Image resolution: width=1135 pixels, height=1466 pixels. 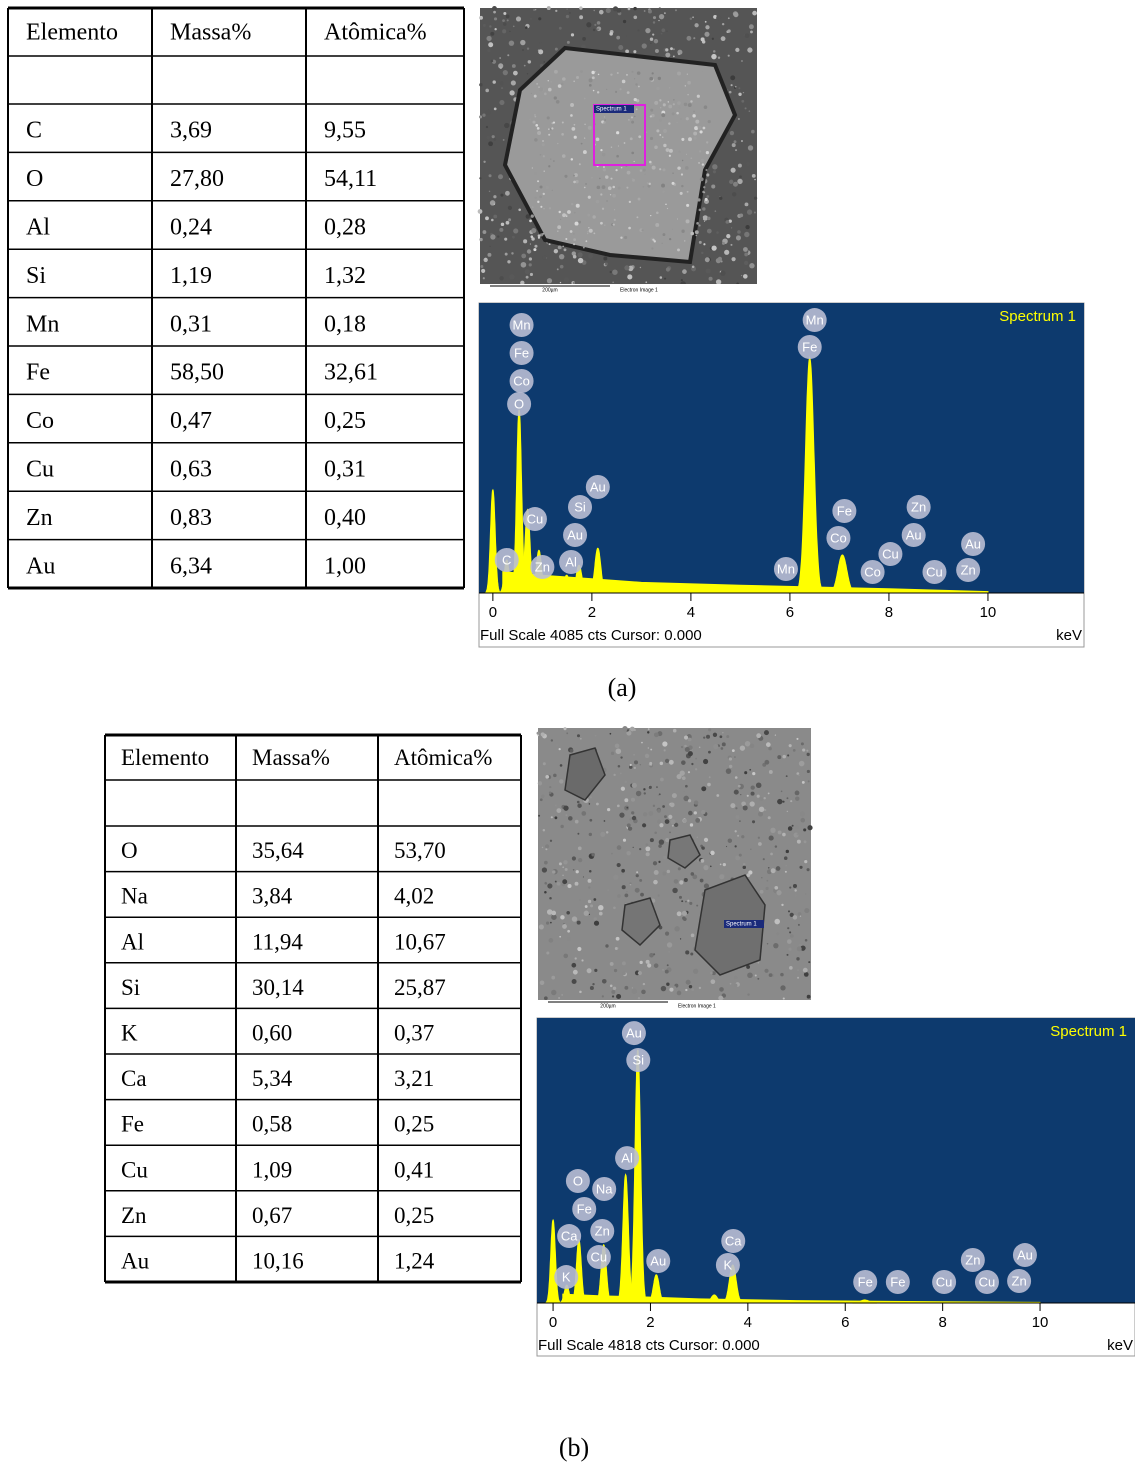 What do you see at coordinates (134, 1169) in the screenshot?
I see `table-cell: Cu` at bounding box center [134, 1169].